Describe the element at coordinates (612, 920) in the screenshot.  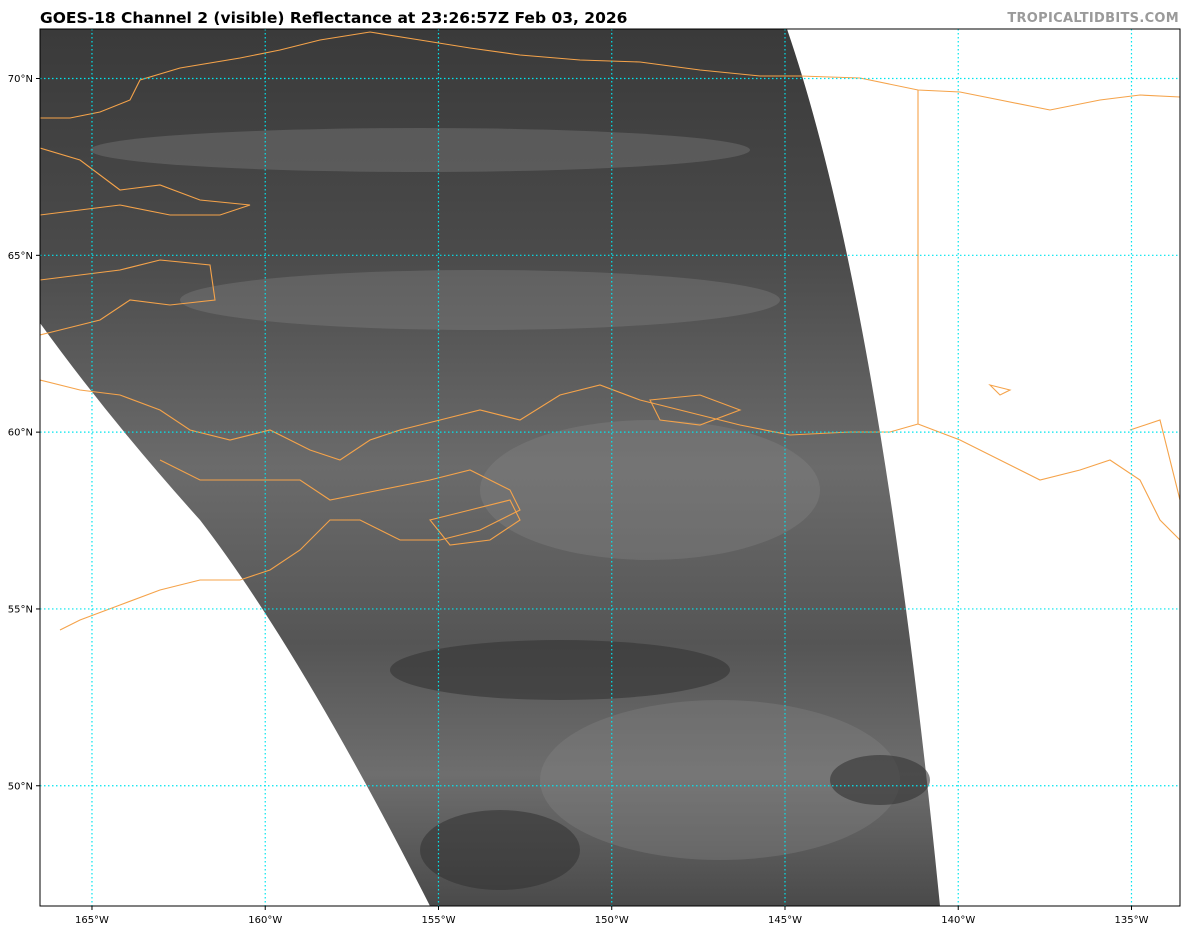
I see `lon-label: 150°W` at that location.